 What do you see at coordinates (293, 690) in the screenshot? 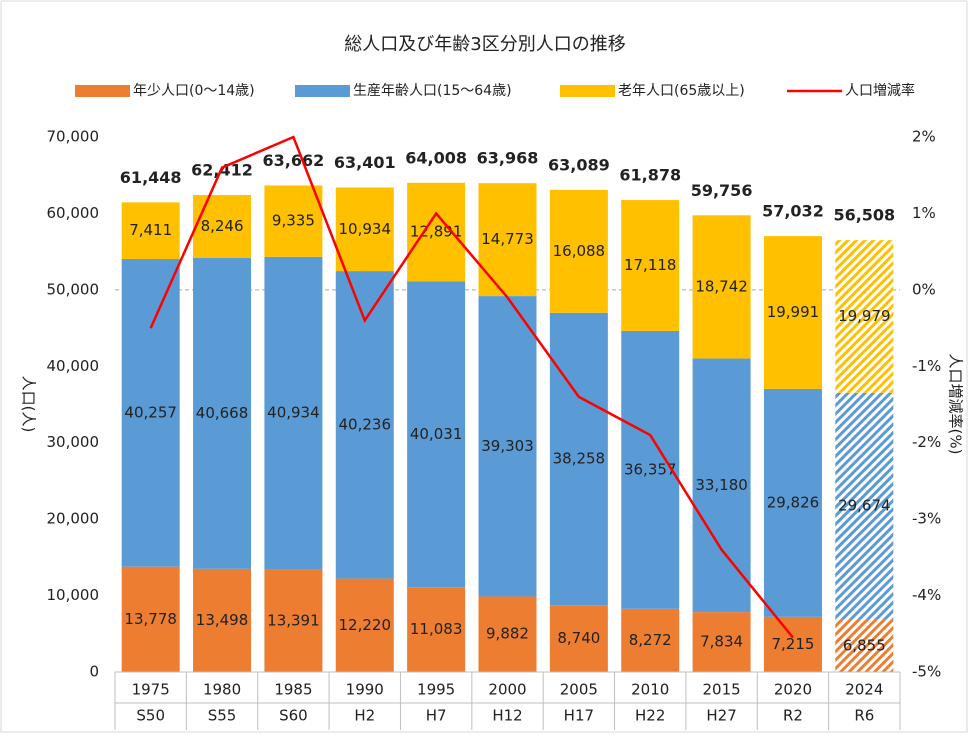
I see `x-tick-label: 1985` at bounding box center [293, 690].